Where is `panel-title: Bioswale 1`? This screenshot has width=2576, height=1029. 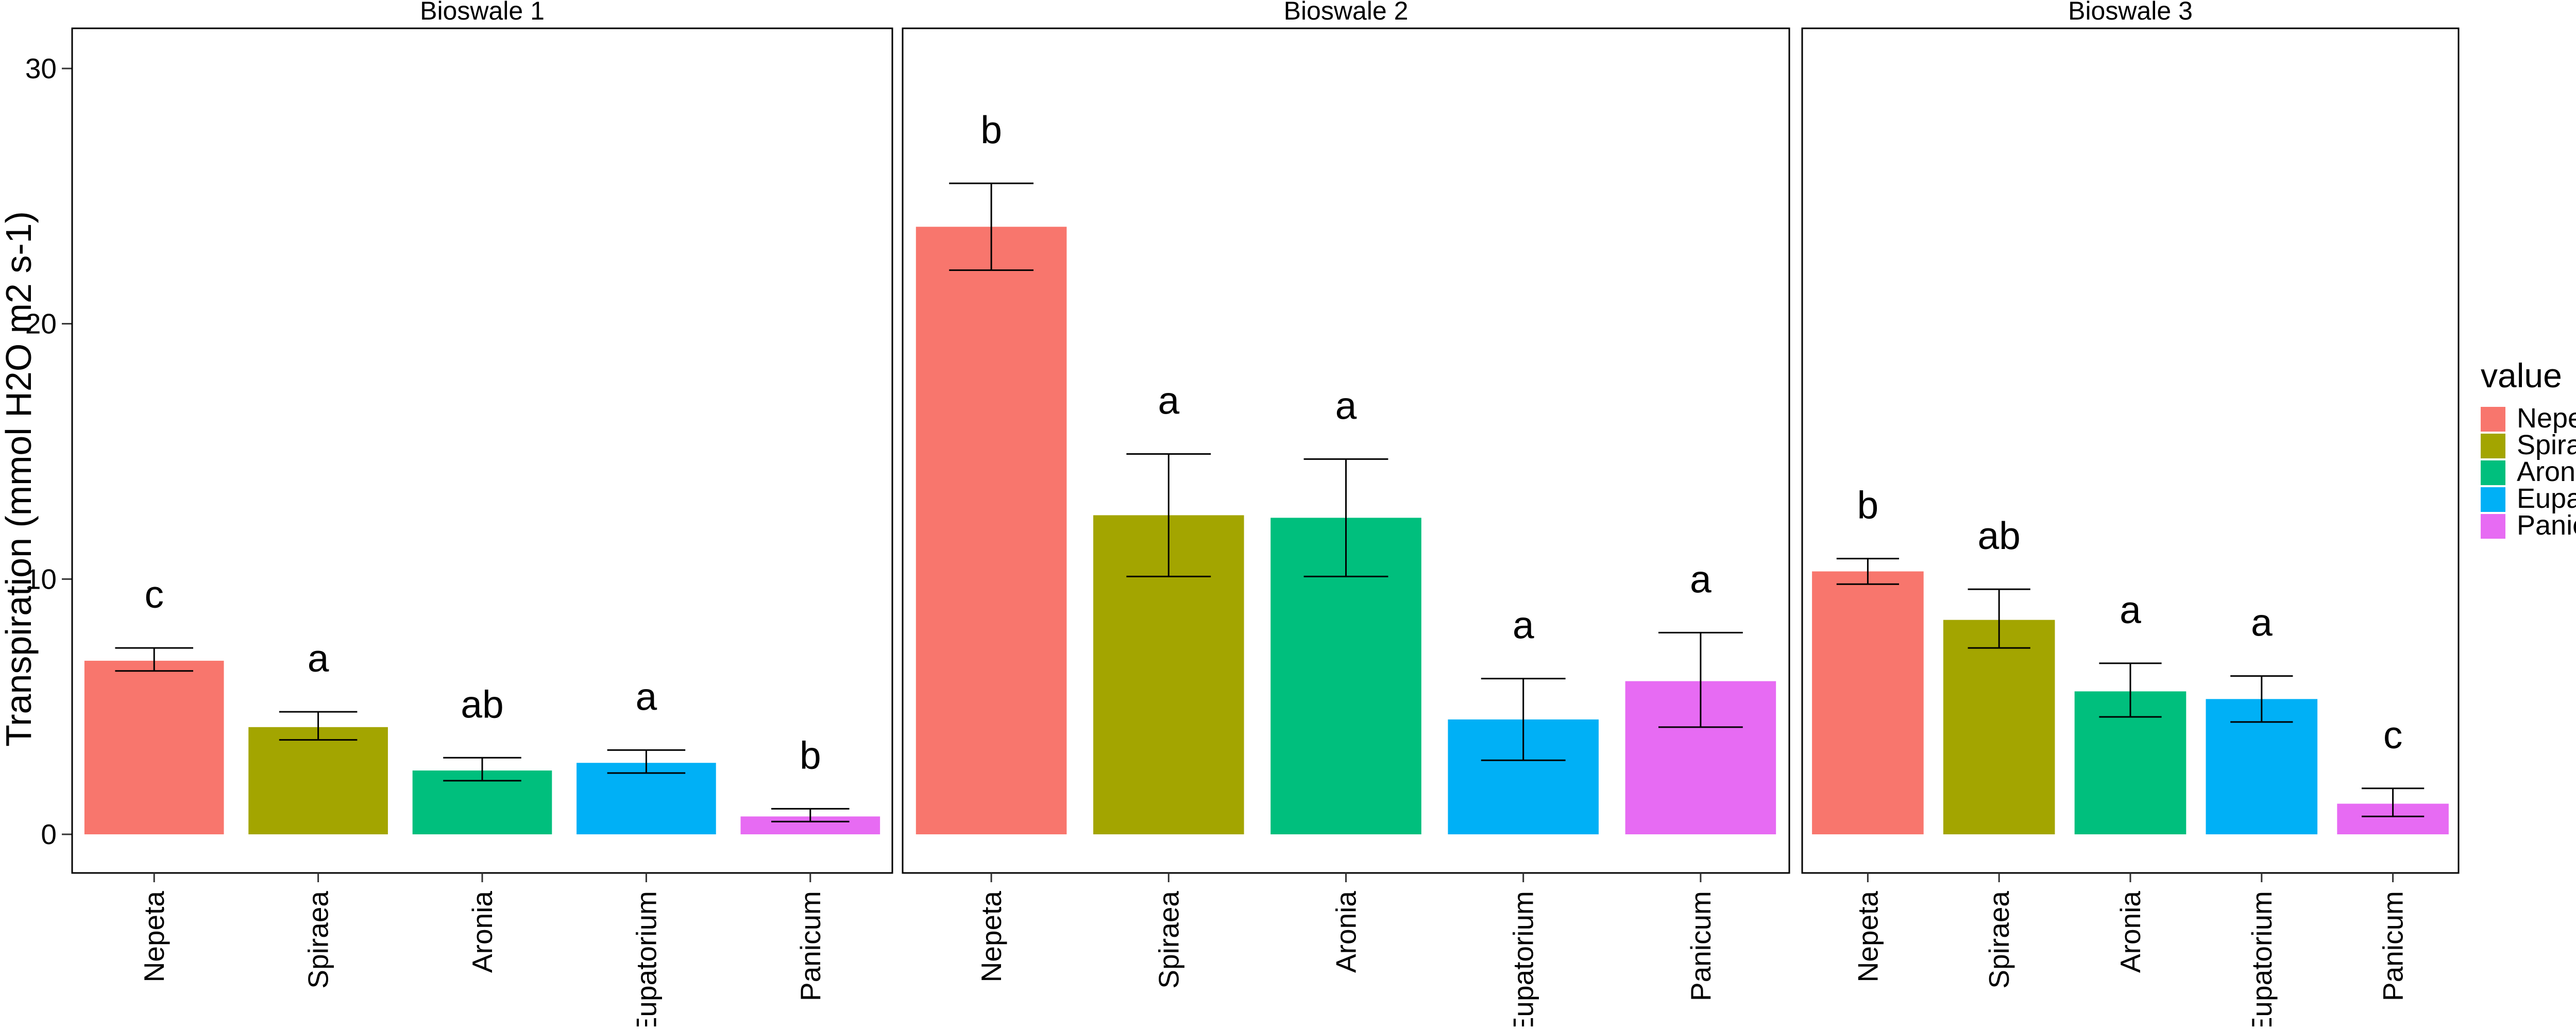 panel-title: Bioswale 1 is located at coordinates (482, 12).